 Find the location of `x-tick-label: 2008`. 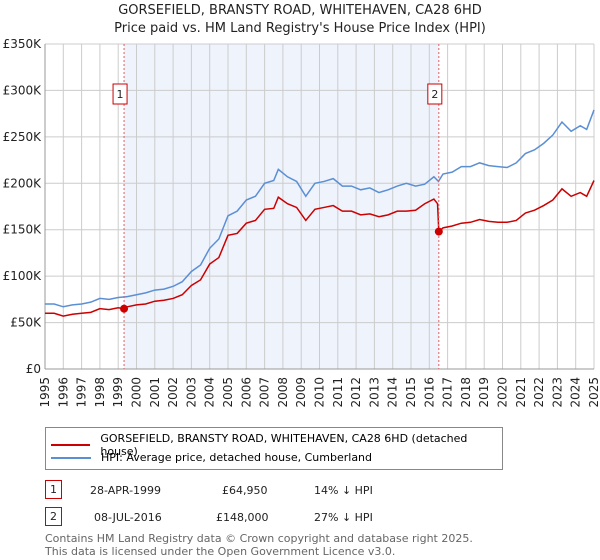

x-tick-label: 2008 is located at coordinates (283, 392).